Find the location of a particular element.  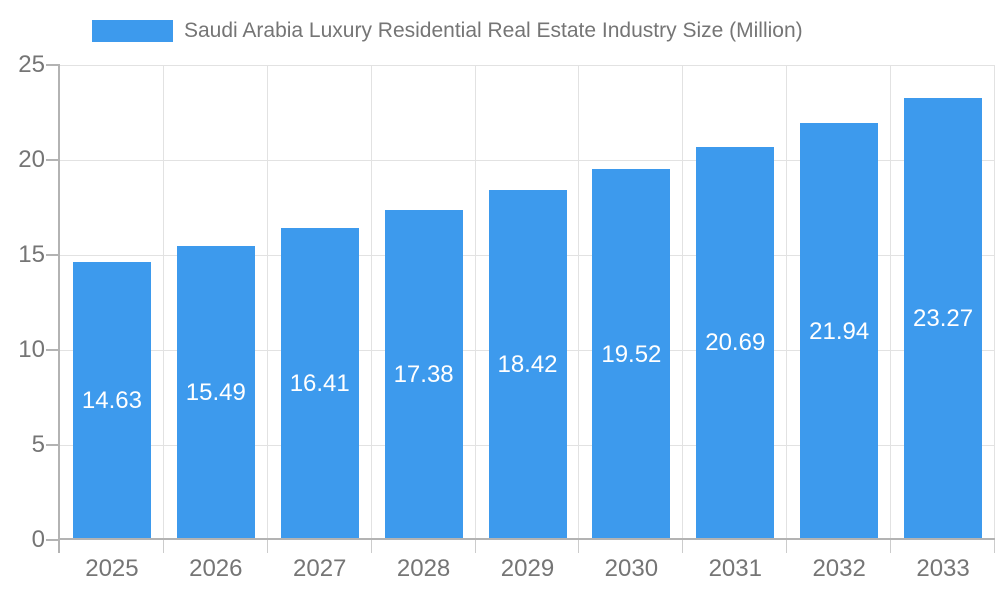

x-tick-label: 2031 is located at coordinates (735, 568).